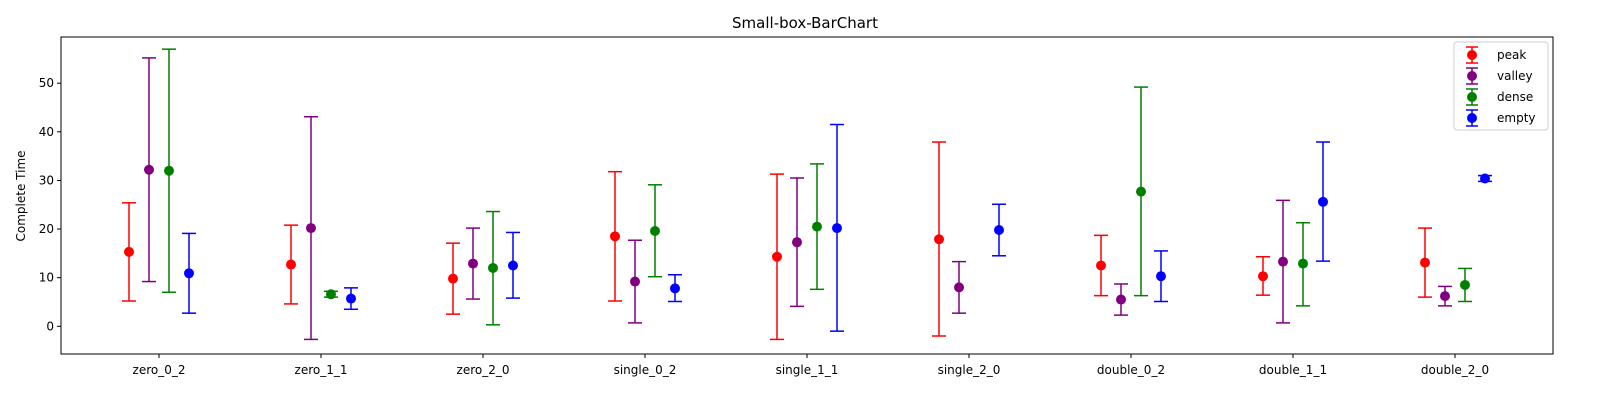  What do you see at coordinates (159, 370) in the screenshot?
I see `x-tick-label: zero_0_2` at bounding box center [159, 370].